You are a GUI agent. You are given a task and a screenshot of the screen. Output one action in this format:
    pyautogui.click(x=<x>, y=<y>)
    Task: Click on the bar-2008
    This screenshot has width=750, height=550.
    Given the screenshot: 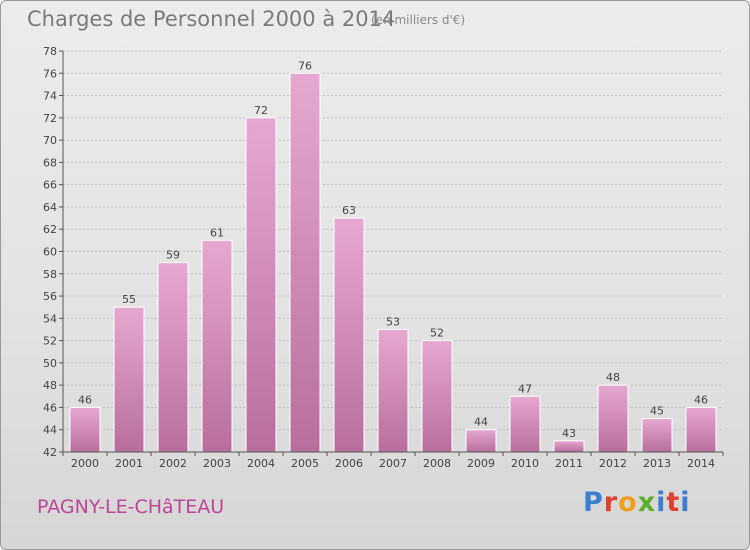 What is the action you would take?
    pyautogui.click(x=437, y=396)
    